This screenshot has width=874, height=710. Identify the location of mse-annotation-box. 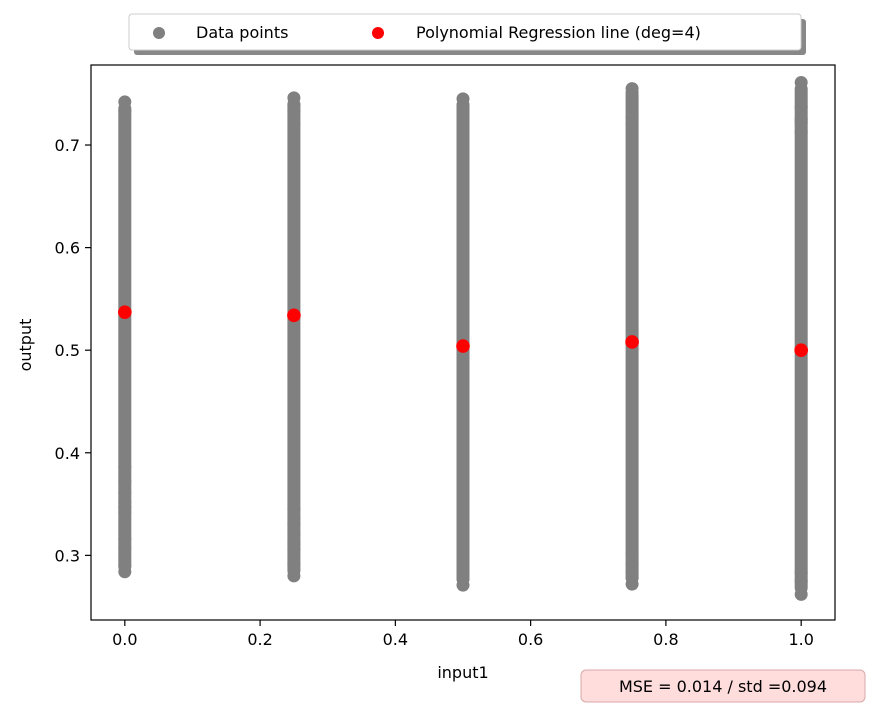
(723, 686).